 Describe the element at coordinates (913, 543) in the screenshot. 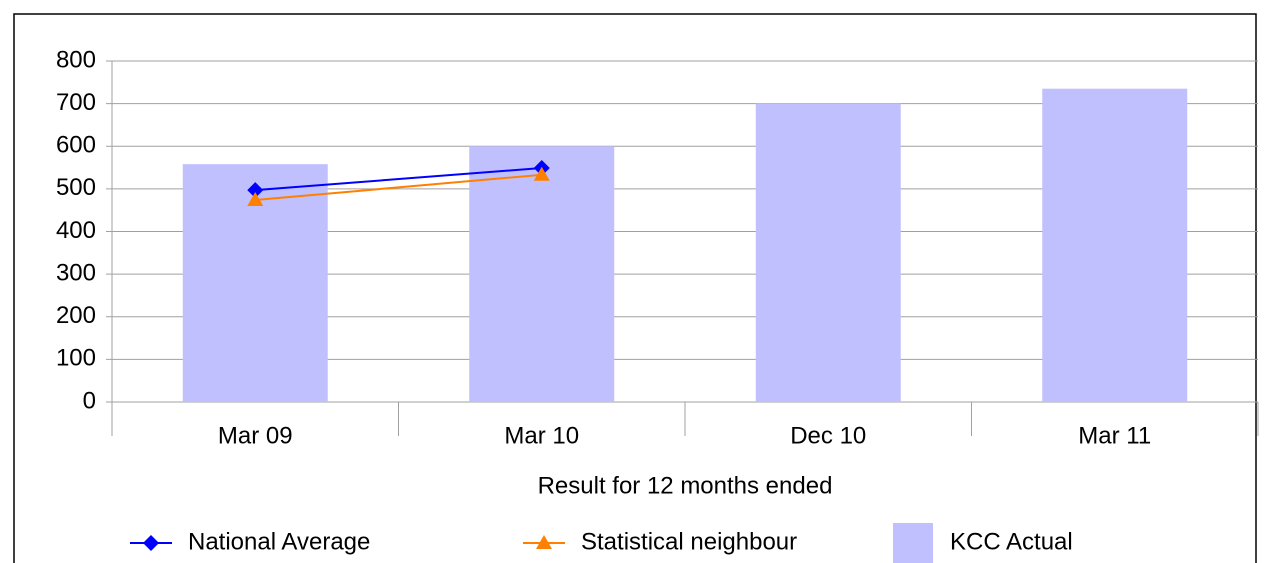

I see `legend-swatch` at that location.